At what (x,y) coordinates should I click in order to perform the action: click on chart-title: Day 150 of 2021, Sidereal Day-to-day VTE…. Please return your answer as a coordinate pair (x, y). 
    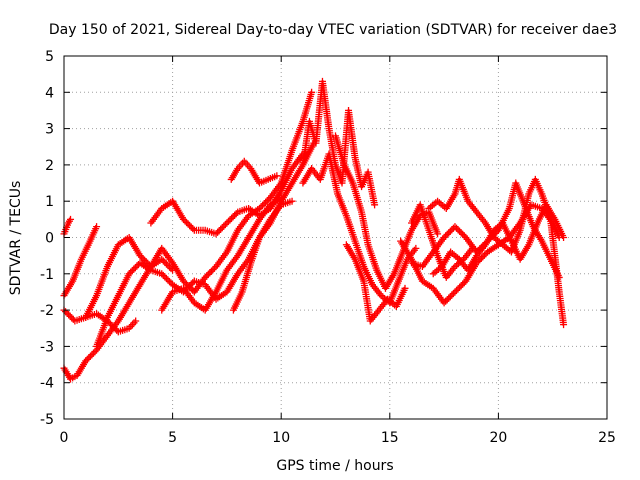
    Looking at the image, I should click on (333, 30).